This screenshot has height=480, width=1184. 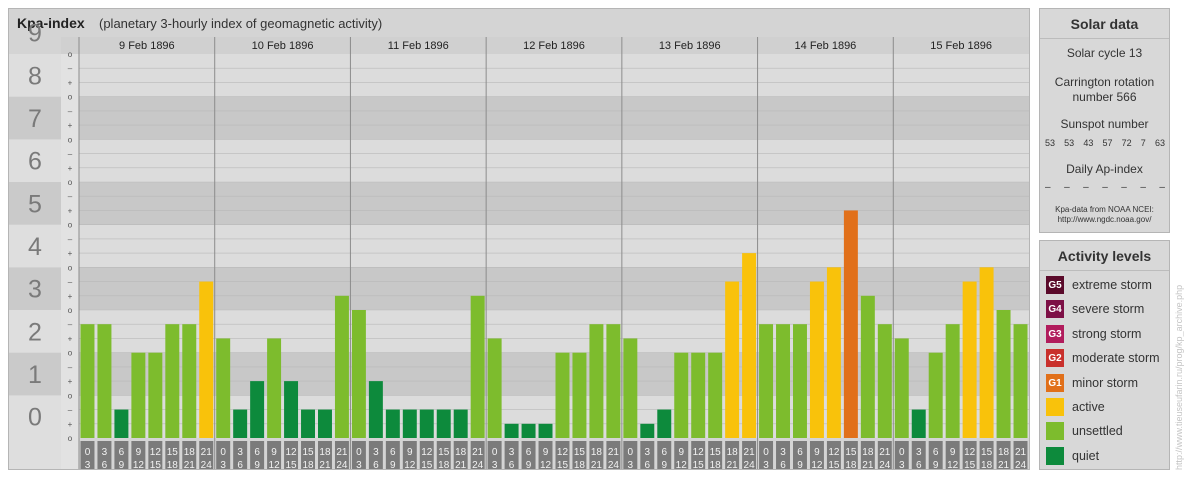 I want to click on y-tick-label: 3, so click(x=35, y=290).